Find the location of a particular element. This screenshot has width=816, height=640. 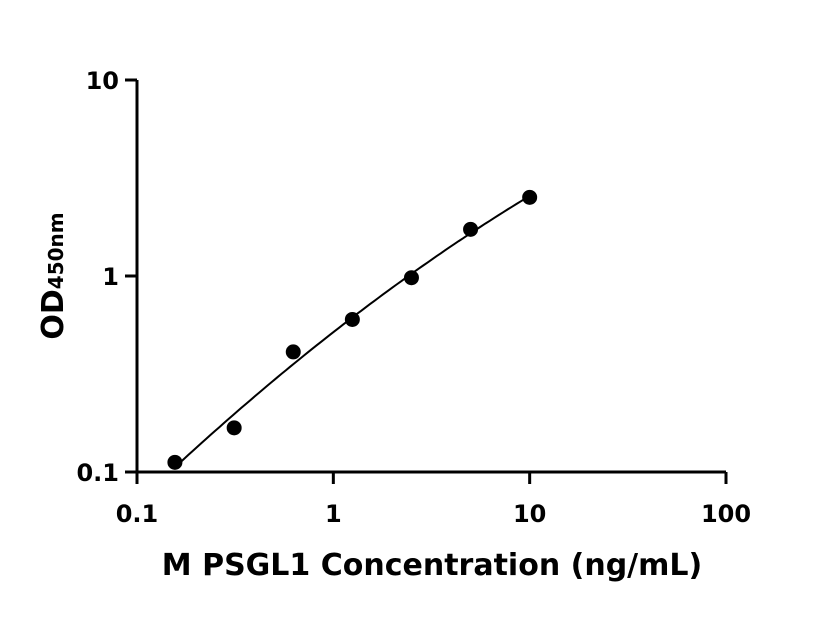

y-axis-title-sub: 450nm is located at coordinates (56, 250).